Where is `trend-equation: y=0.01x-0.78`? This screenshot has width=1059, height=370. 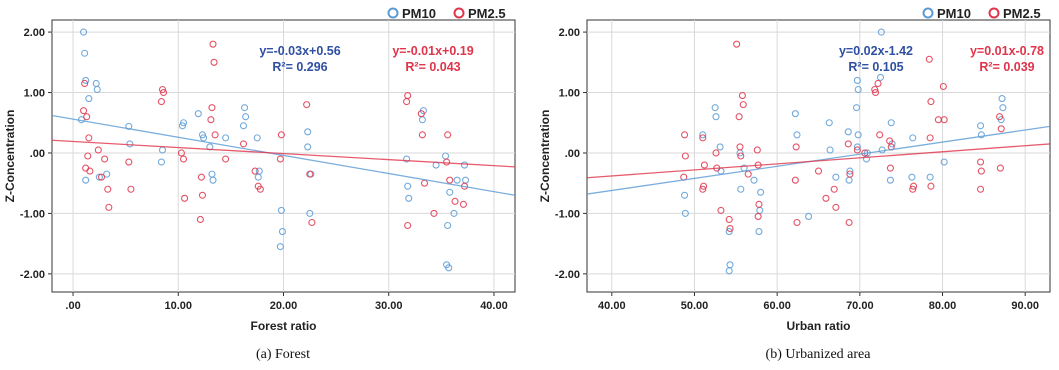
trend-equation: y=0.01x-0.78 is located at coordinates (1007, 51).